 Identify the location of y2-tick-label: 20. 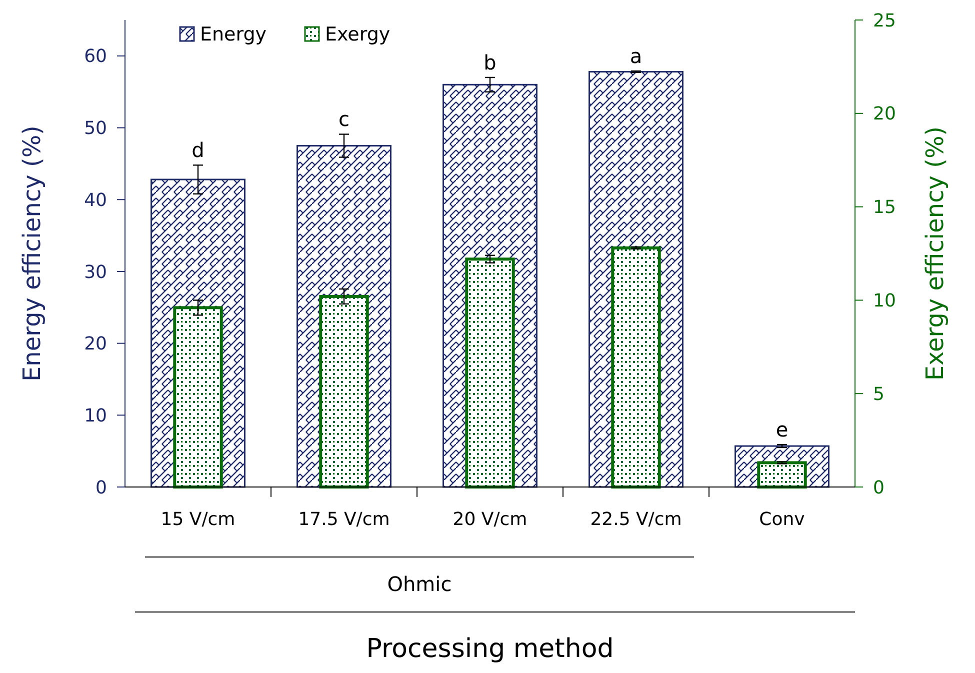
(884, 114).